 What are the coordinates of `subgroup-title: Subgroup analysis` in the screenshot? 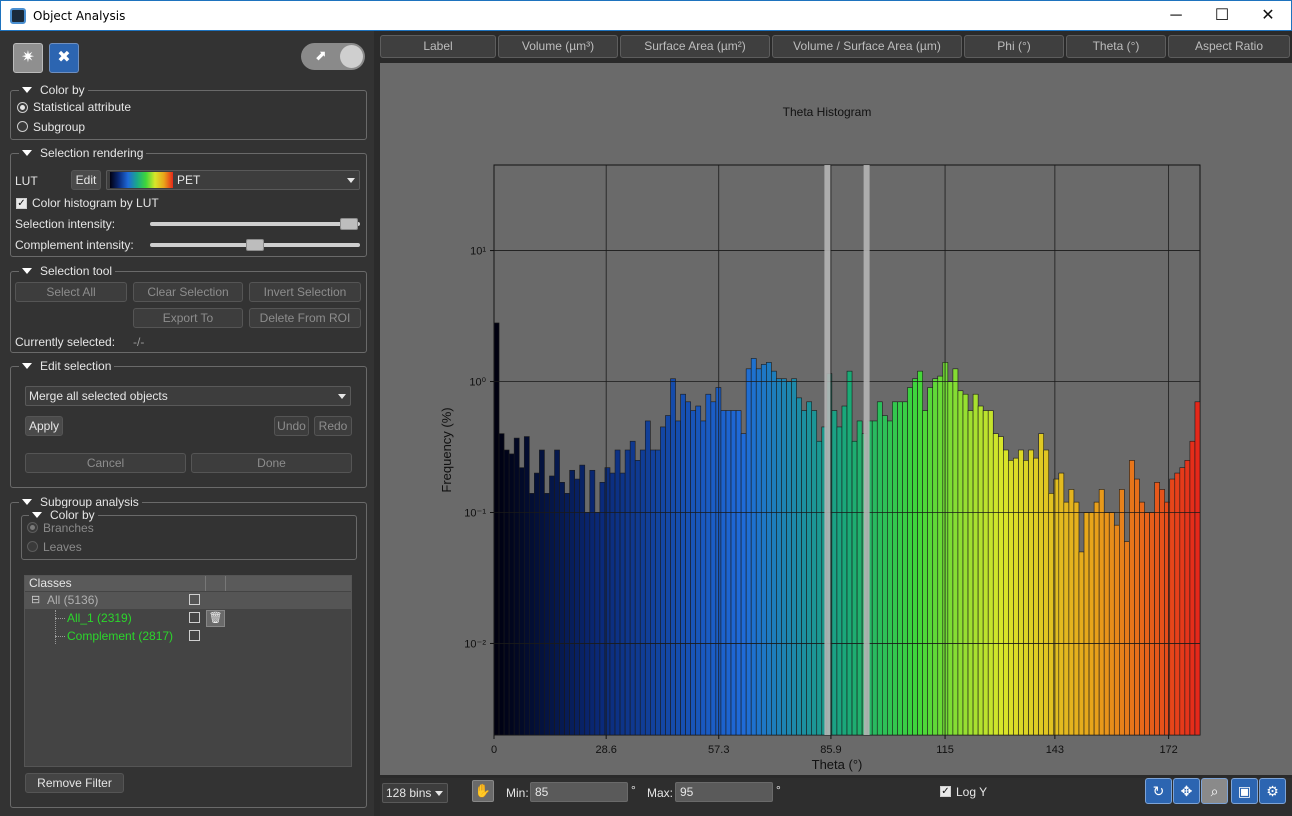 It's located at (80, 502).